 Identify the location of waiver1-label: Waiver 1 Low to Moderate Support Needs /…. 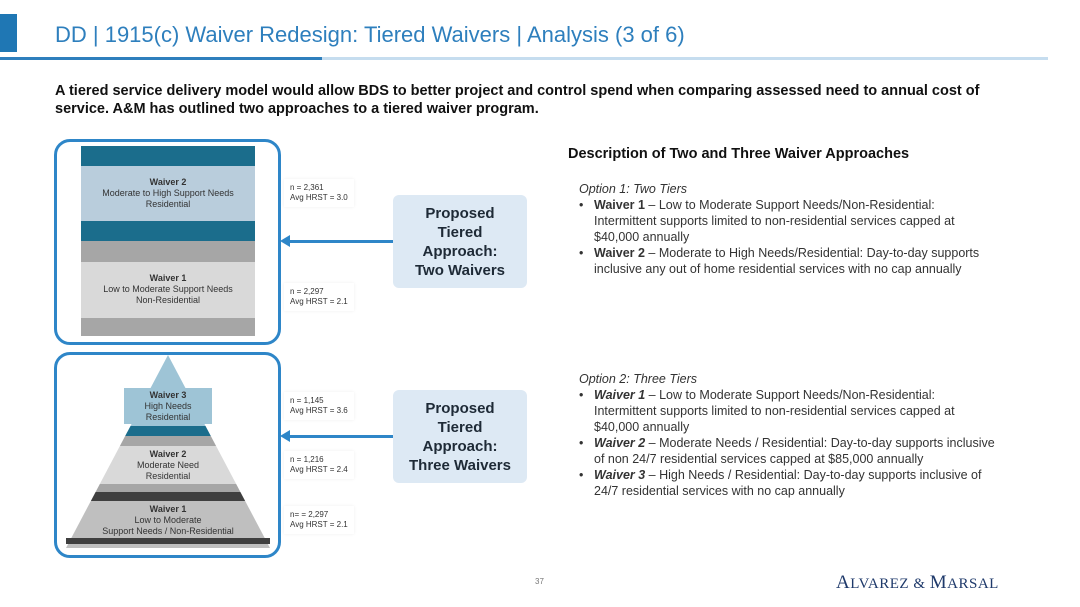
(168, 520).